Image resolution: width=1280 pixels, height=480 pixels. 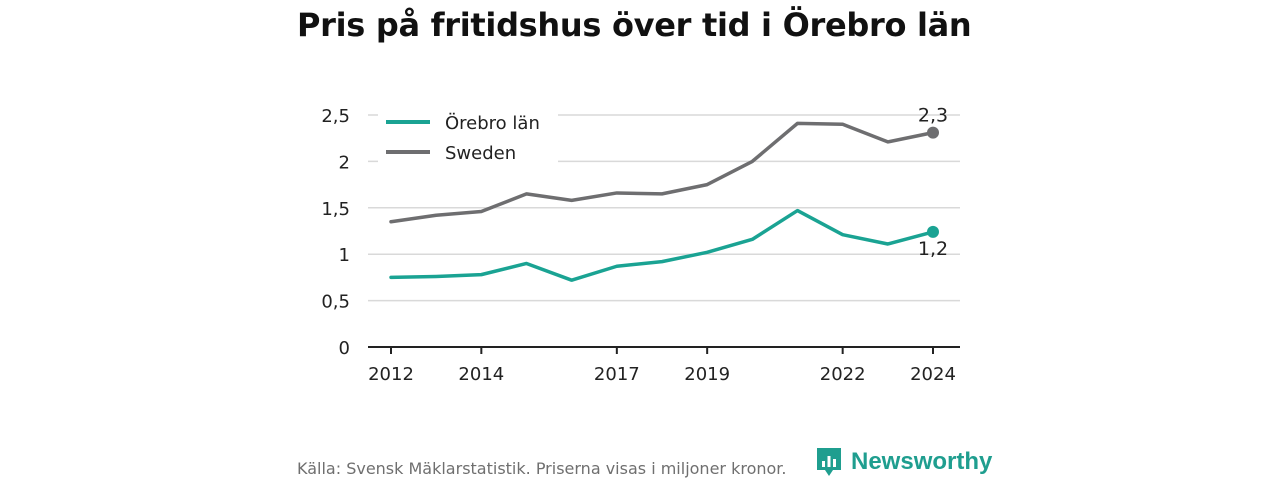 What do you see at coordinates (707, 374) in the screenshot?
I see `x-tick-label: 2019` at bounding box center [707, 374].